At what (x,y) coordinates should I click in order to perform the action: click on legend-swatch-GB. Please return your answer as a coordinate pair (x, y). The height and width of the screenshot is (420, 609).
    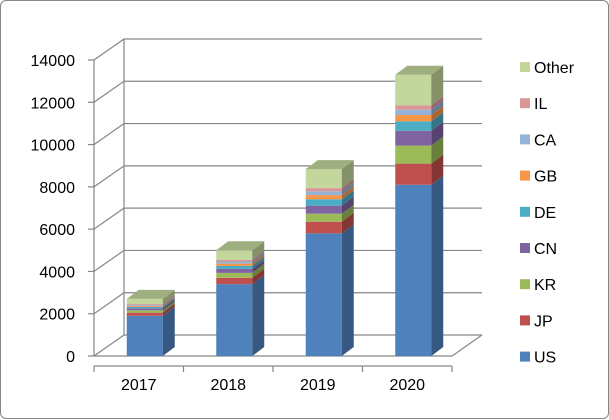
    Looking at the image, I should click on (525, 176).